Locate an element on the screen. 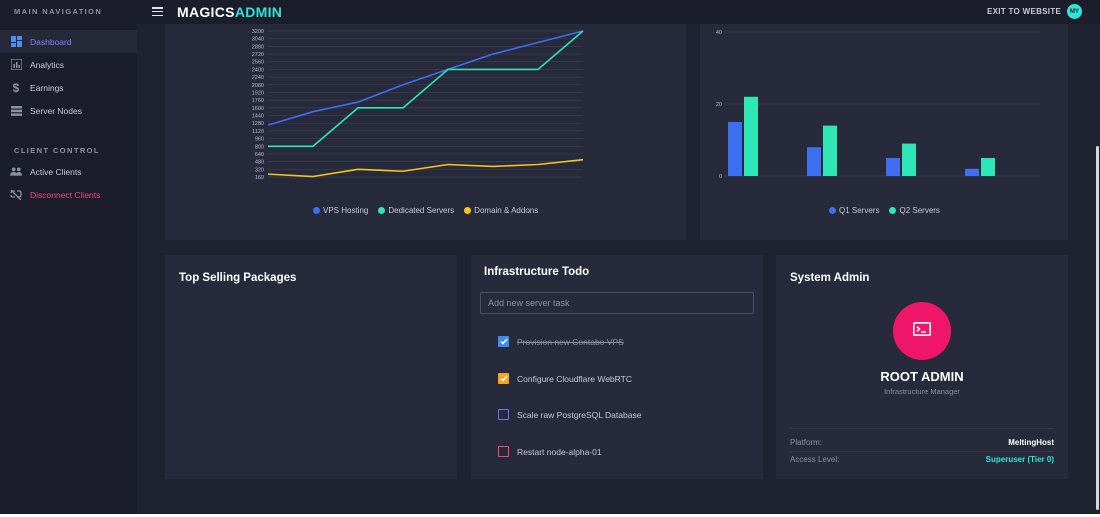 The height and width of the screenshot is (517, 1100). y-tick-label: 2080 is located at coordinates (258, 86).